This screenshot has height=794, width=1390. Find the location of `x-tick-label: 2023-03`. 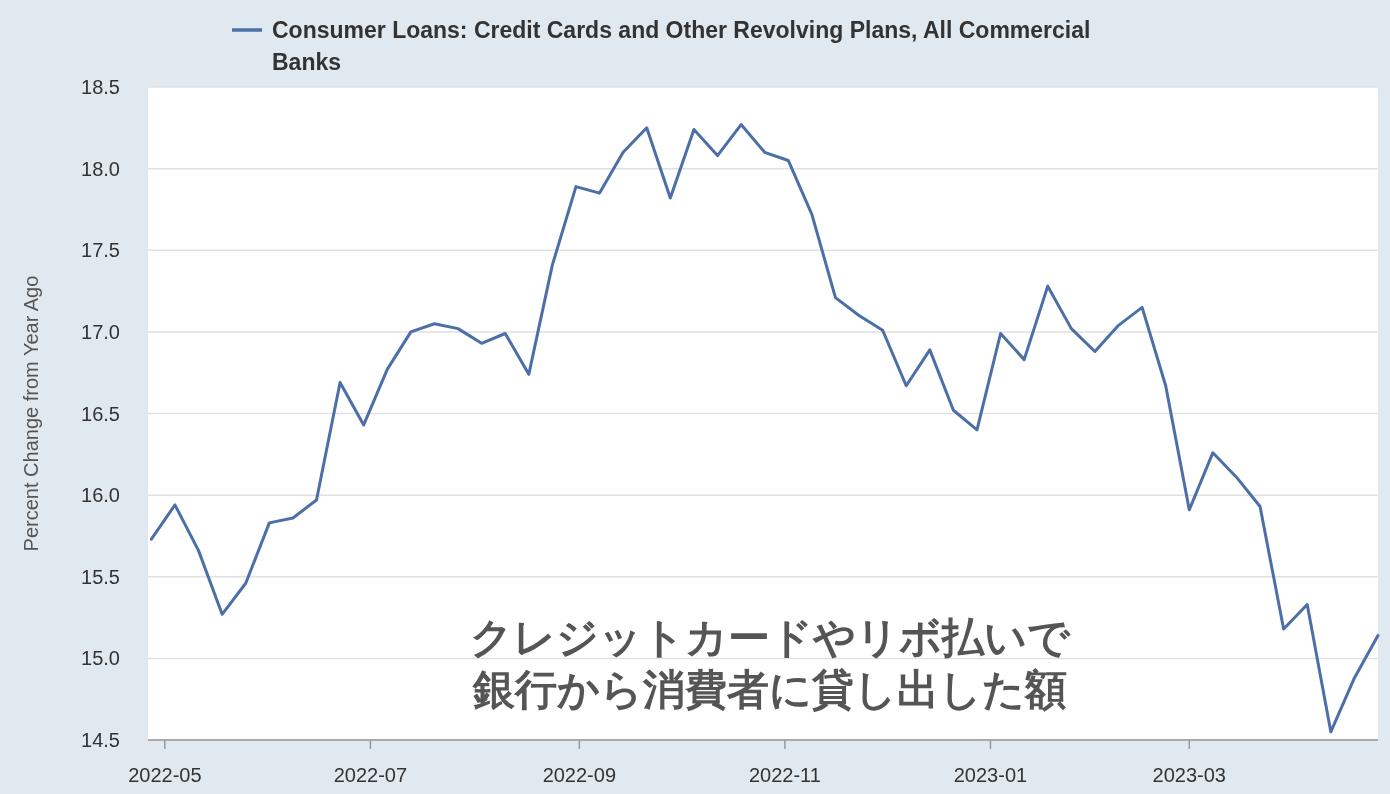

x-tick-label: 2023-03 is located at coordinates (1189, 775).